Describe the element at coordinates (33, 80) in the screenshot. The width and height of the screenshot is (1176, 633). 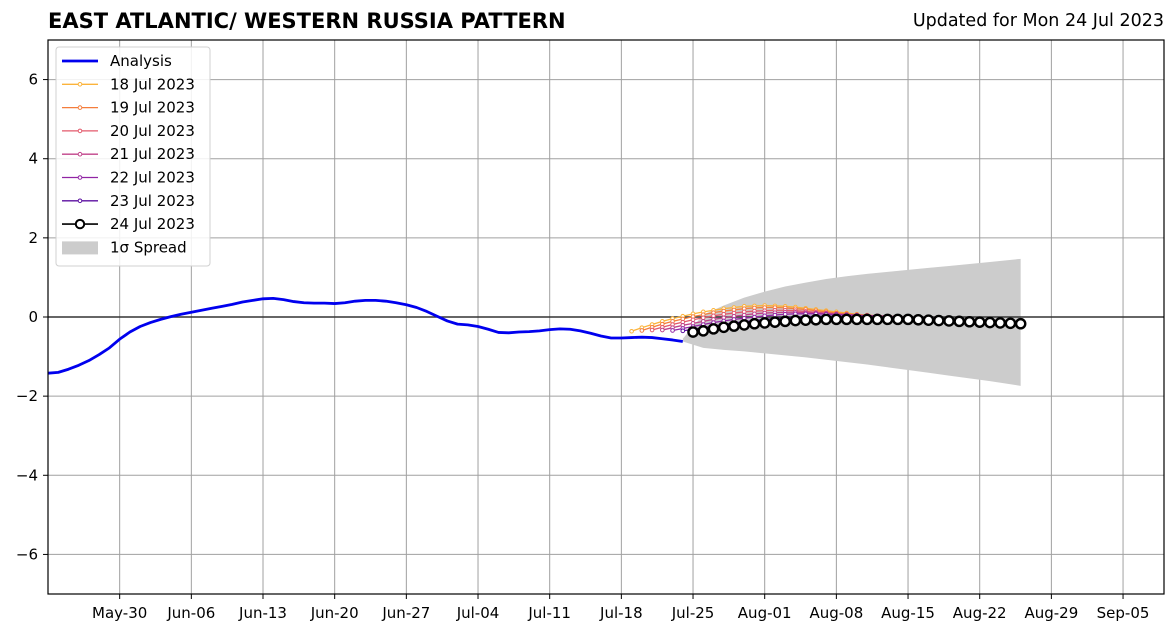
I see `y-tick-label: 6` at that location.